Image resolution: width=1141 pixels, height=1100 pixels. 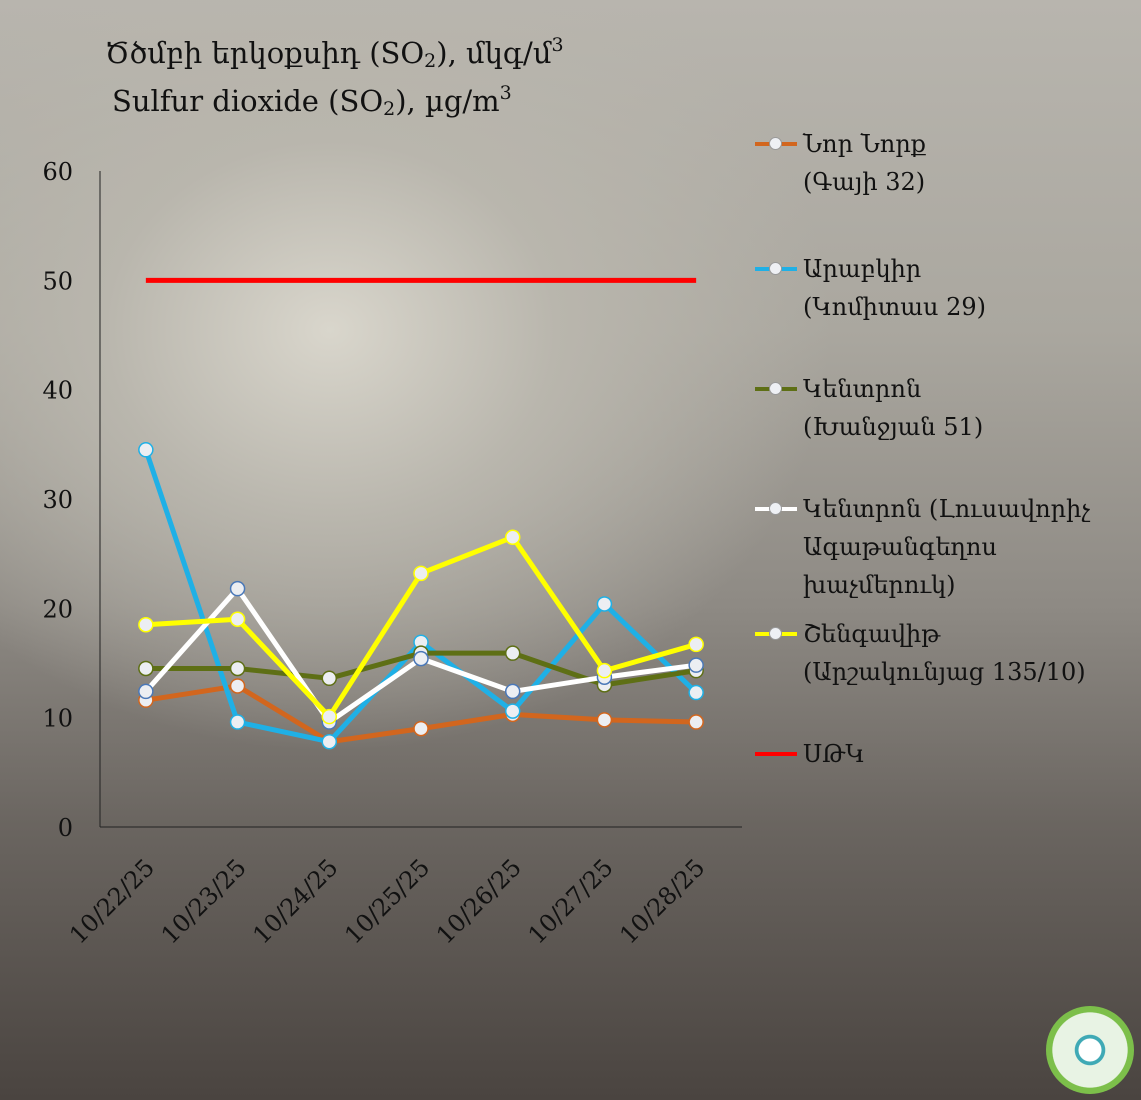 I want to click on y-tick-label: 20, so click(x=57, y=609).